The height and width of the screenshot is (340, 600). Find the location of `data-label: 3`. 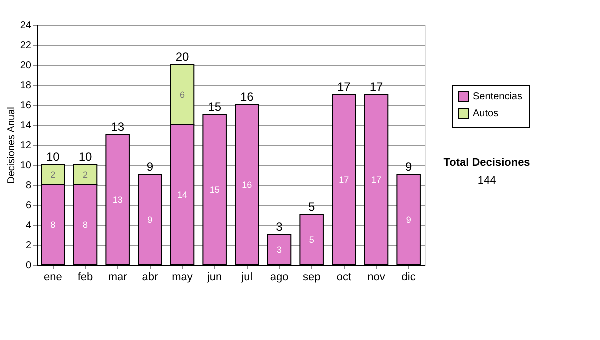

data-label: 3 is located at coordinates (279, 250).